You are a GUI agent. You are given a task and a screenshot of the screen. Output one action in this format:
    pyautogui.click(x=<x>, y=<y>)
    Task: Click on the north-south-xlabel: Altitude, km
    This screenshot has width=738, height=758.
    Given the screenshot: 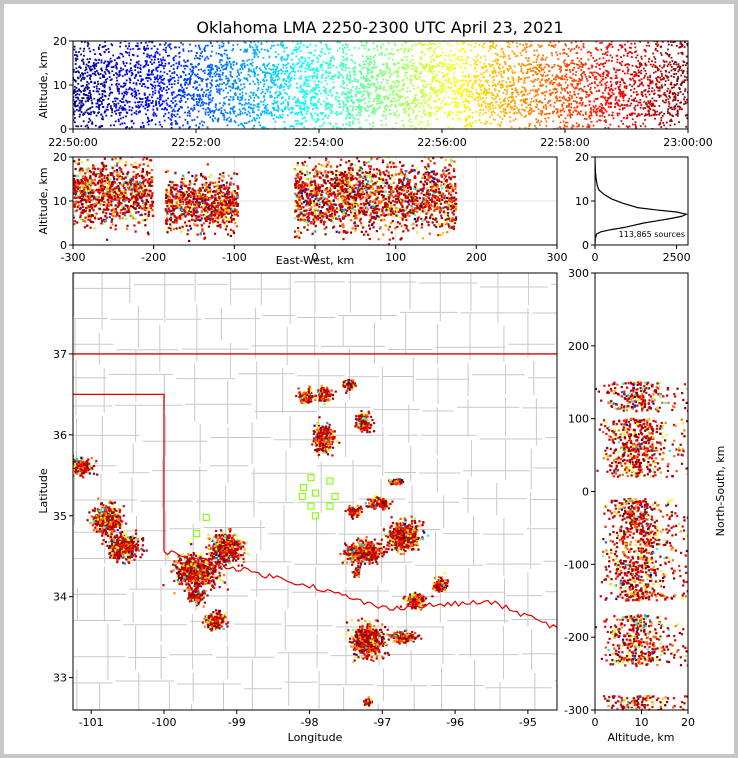 What is the action you would take?
    pyautogui.click(x=640, y=737)
    